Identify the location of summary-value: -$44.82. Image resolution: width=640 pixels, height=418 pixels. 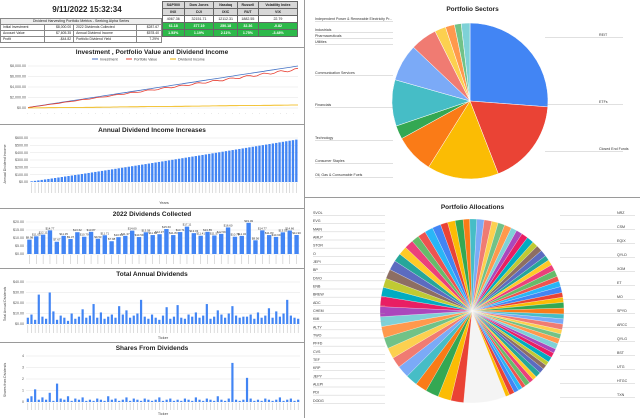
(59, 39).